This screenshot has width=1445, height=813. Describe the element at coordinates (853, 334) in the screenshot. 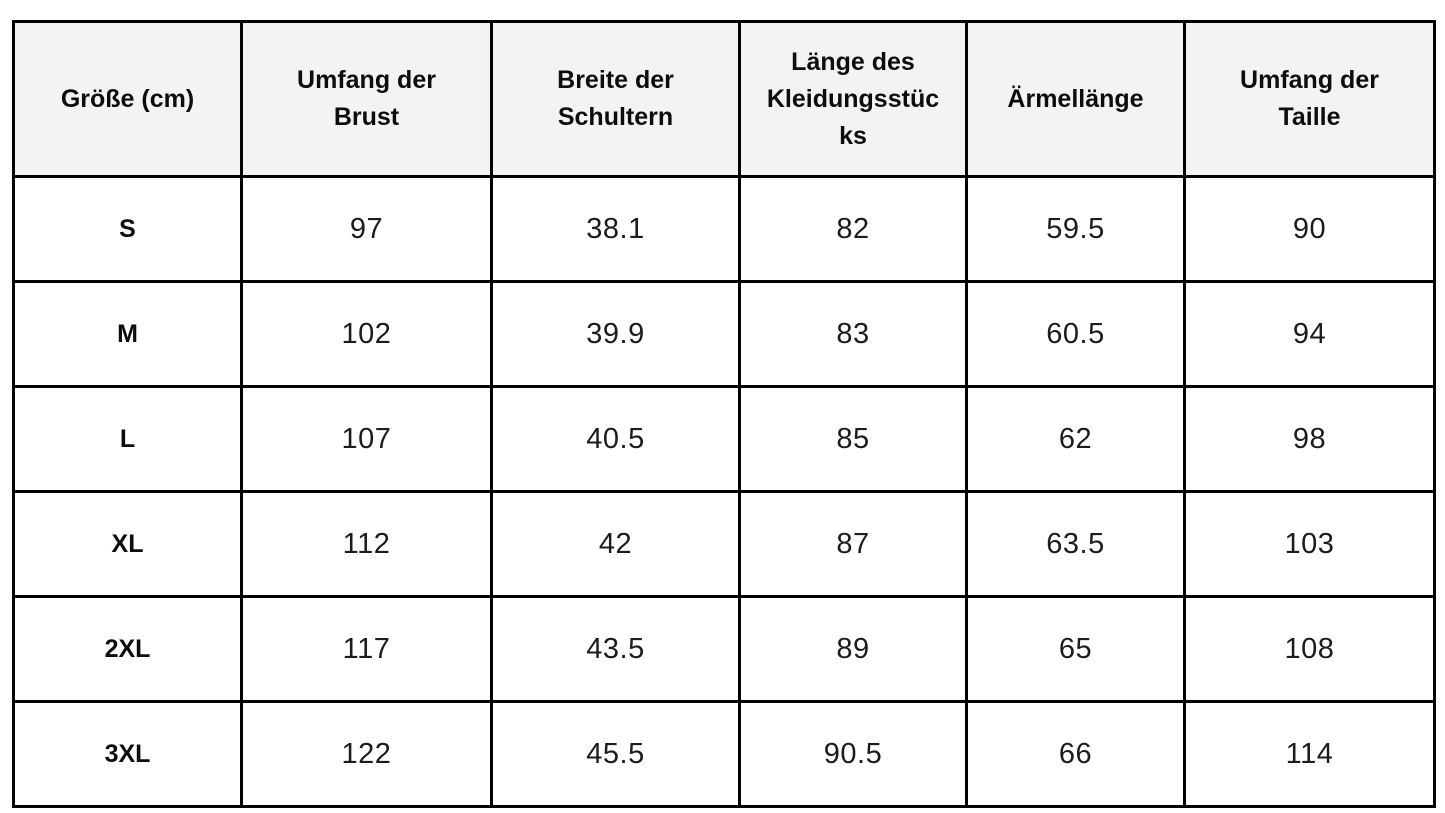

I see `measurement-cell: 83` at that location.